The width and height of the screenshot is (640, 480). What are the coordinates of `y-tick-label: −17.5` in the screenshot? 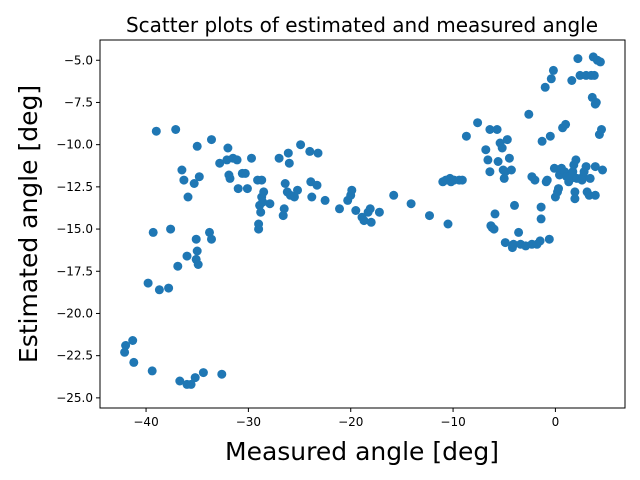 It's located at (74, 271).